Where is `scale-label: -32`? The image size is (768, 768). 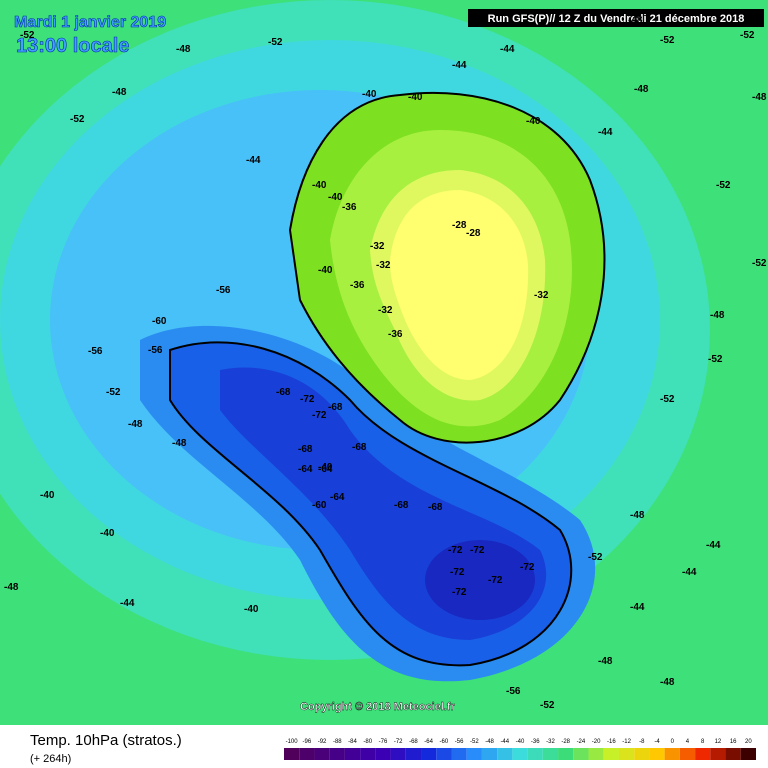 scale-label: -32 is located at coordinates (550, 742).